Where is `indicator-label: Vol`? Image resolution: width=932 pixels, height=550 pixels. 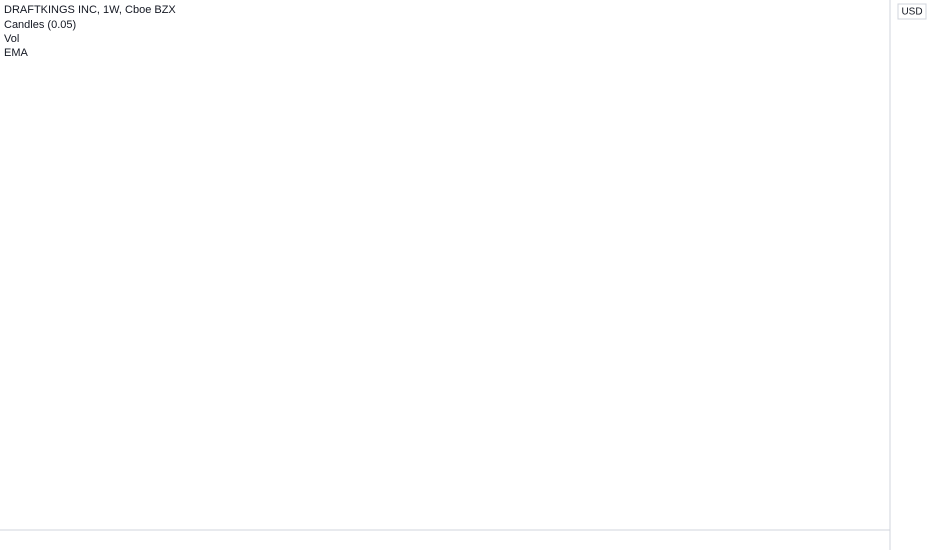 indicator-label: Vol is located at coordinates (11, 39).